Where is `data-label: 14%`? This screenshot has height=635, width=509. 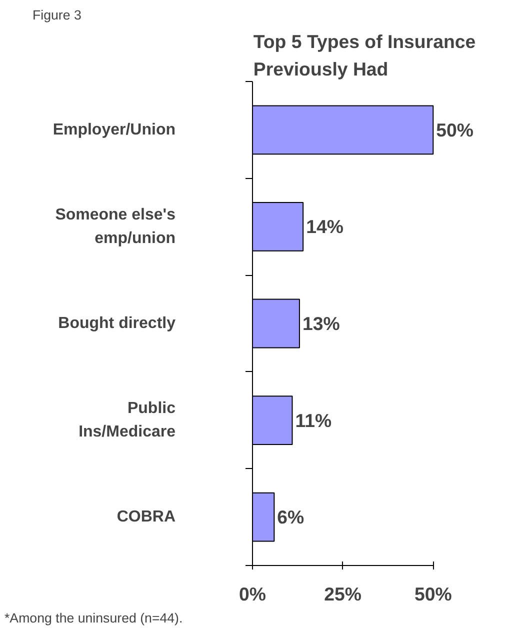
data-label: 14% is located at coordinates (325, 227).